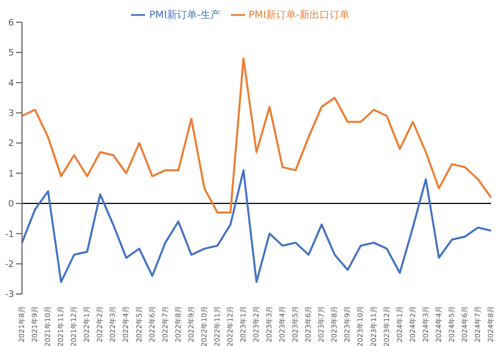 The width and height of the screenshot is (499, 346). What do you see at coordinates (11, 23) in the screenshot?
I see `y-tick-label: 6` at bounding box center [11, 23].